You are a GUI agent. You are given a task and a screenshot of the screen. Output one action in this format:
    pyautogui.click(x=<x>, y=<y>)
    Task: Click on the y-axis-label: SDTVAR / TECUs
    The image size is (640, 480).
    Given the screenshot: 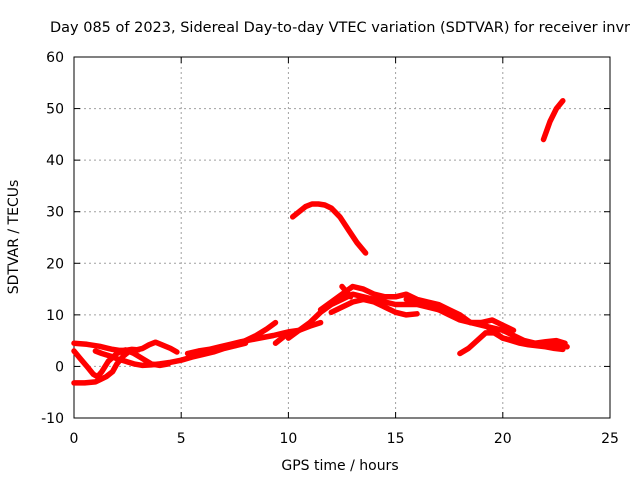 What is the action you would take?
    pyautogui.click(x=14, y=237)
    